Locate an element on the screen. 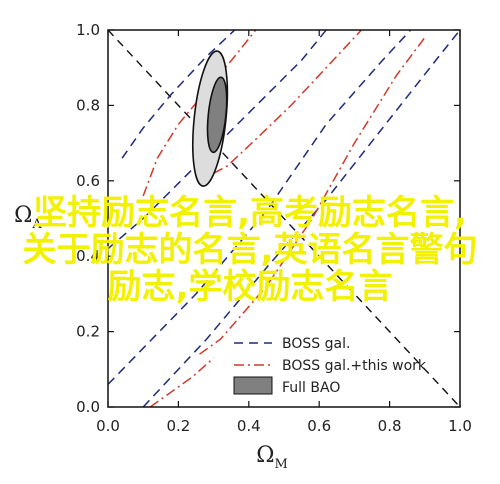 The height and width of the screenshot is (484, 500). y-tick-label: 0.6 is located at coordinates (88, 181).